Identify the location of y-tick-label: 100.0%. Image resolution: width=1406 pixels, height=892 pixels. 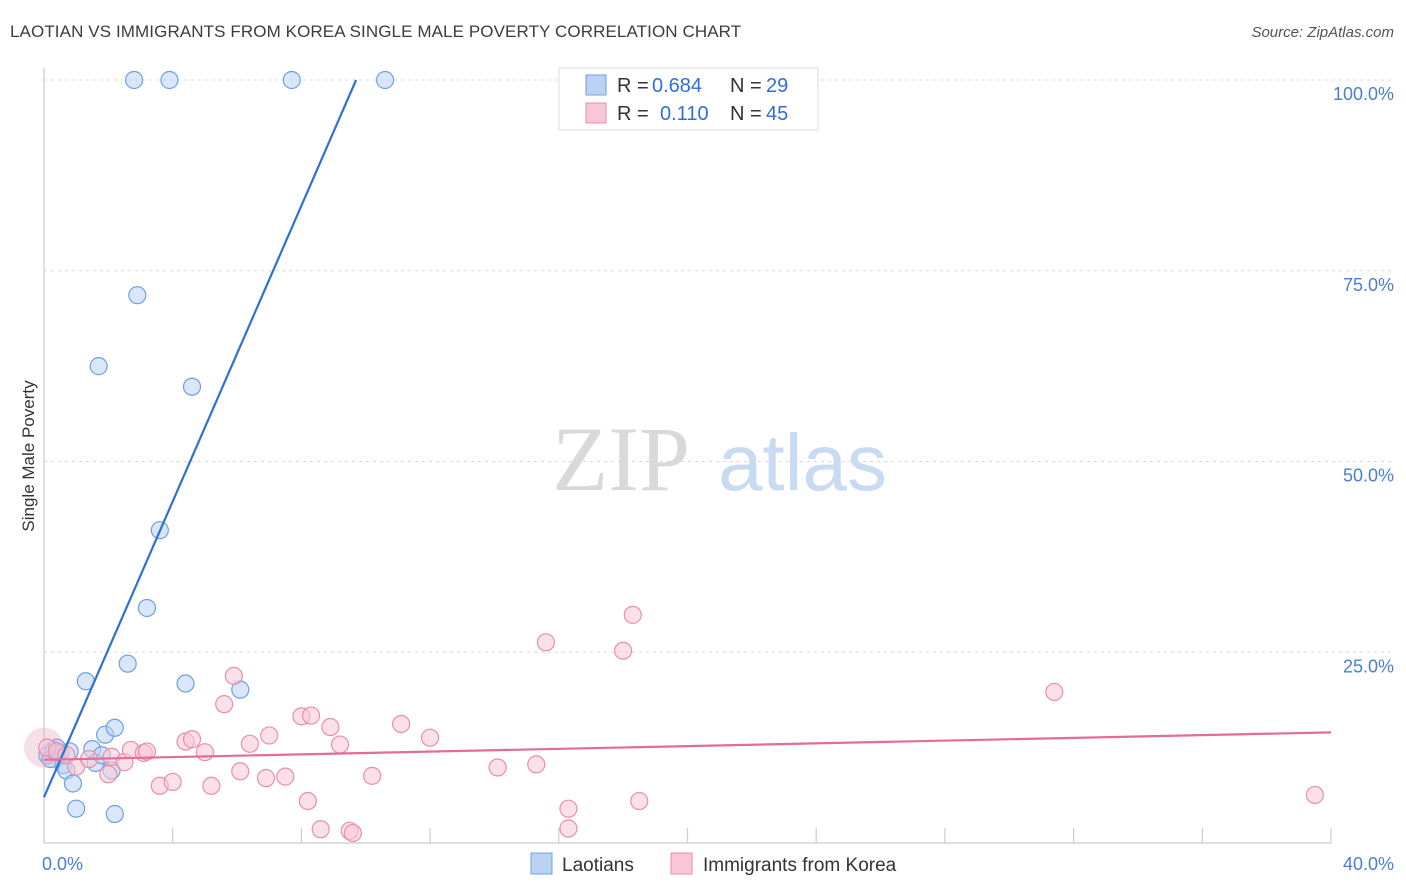
(1363, 94).